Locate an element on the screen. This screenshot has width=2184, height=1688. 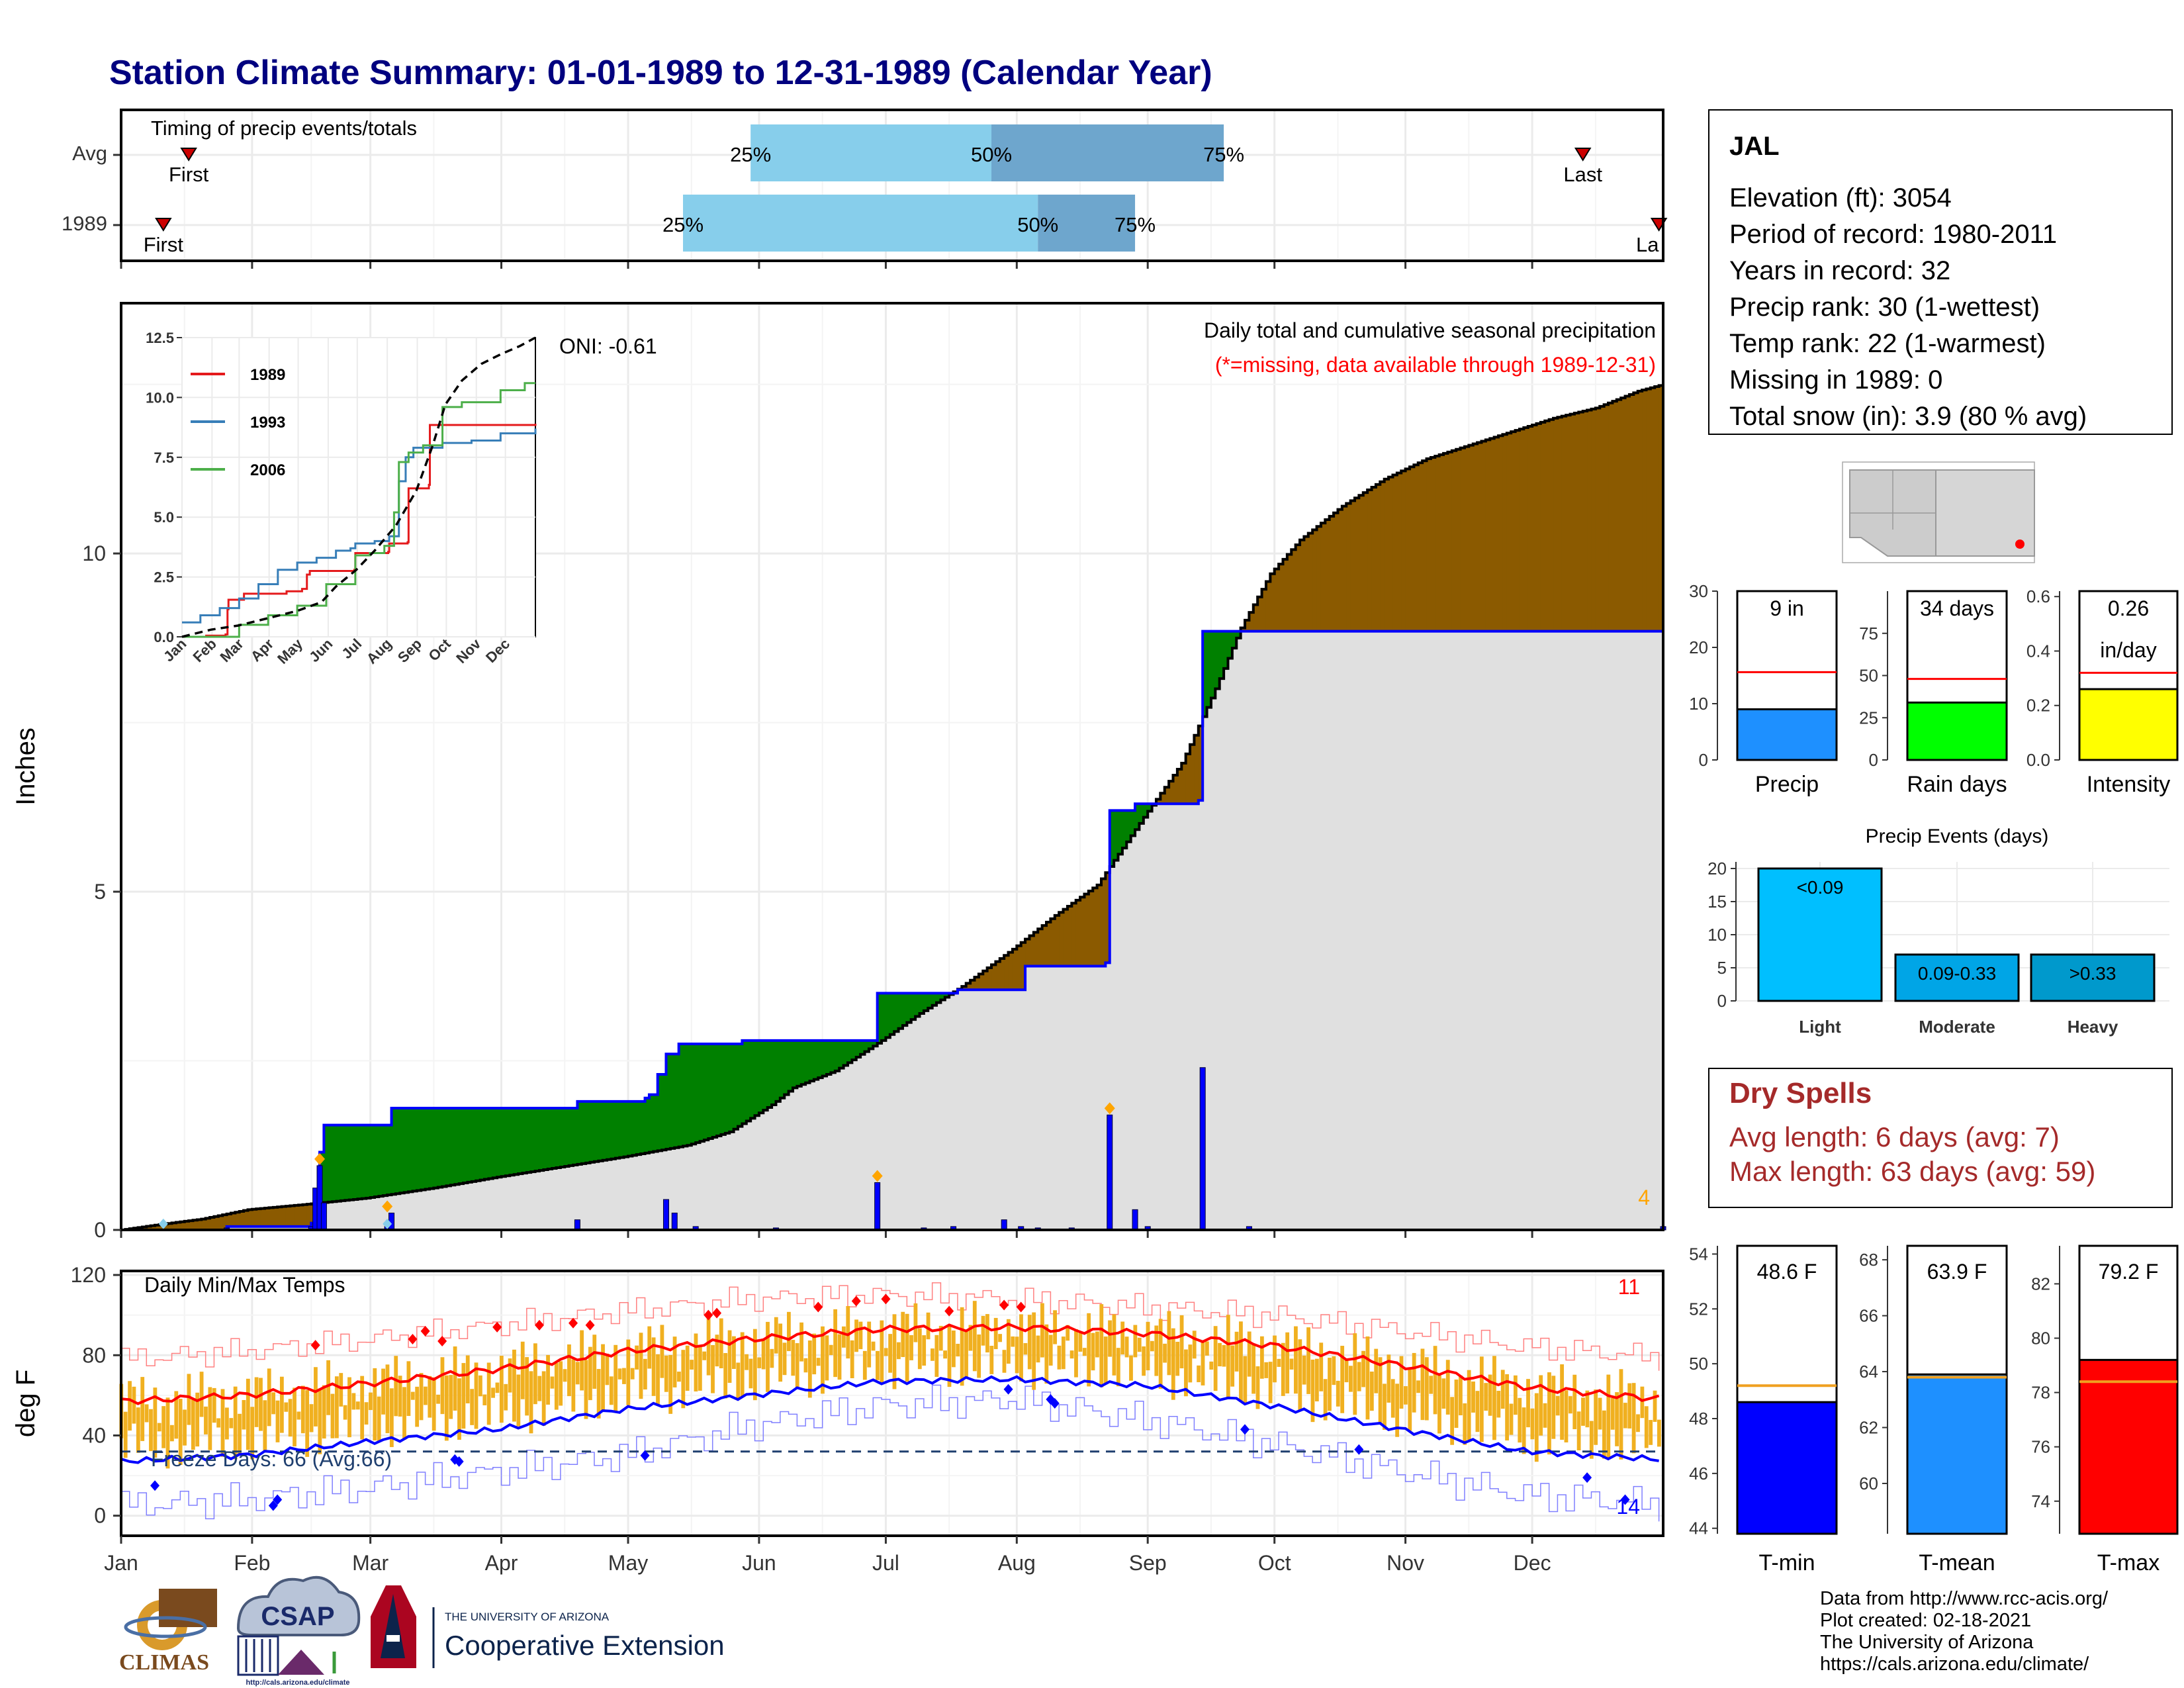
snow-marker is located at coordinates (163, 1223).